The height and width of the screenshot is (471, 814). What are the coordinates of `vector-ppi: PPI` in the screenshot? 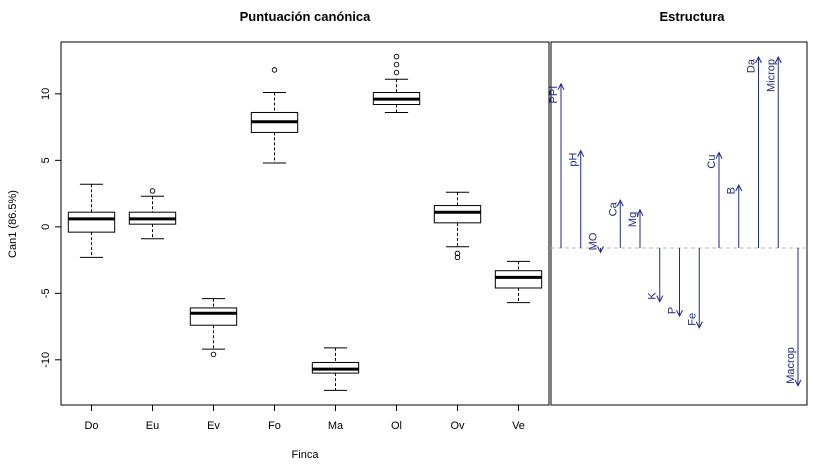 It's located at (556, 165).